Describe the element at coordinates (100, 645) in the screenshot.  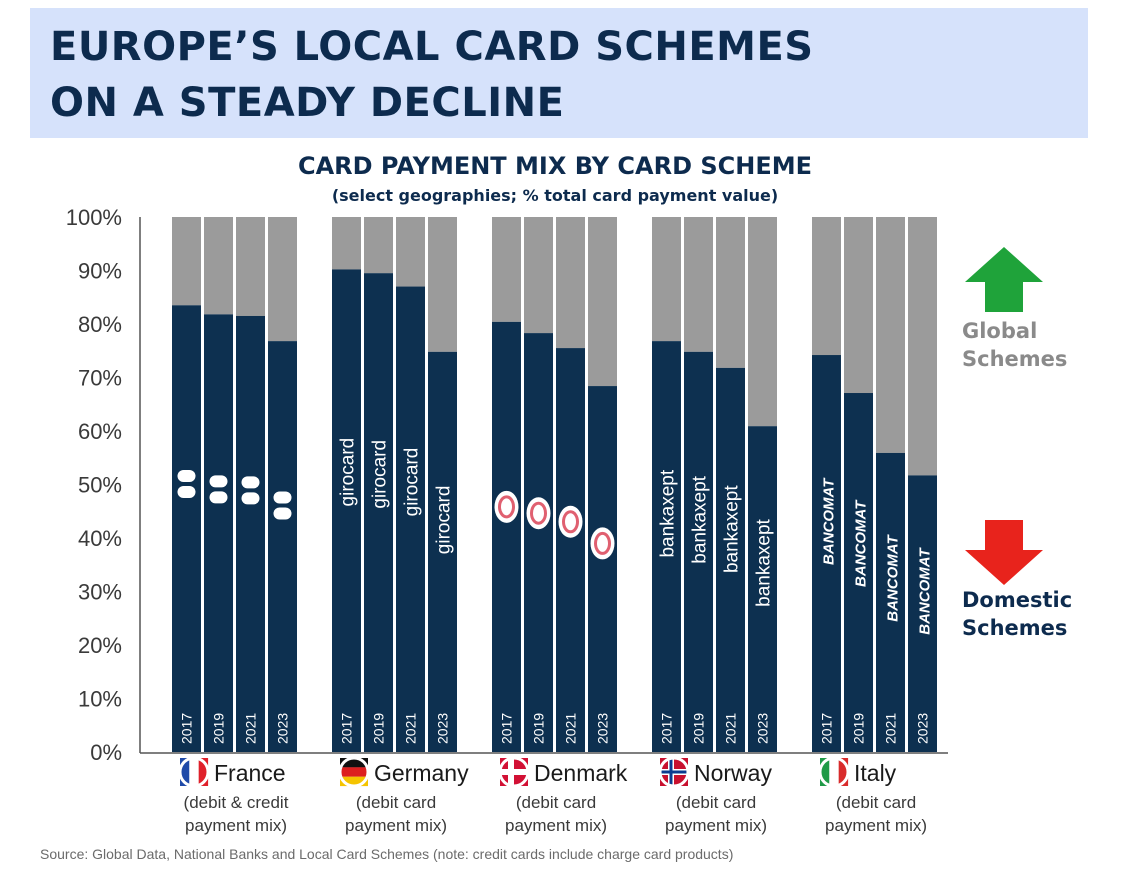
I see `y-tick-label: 20%` at that location.